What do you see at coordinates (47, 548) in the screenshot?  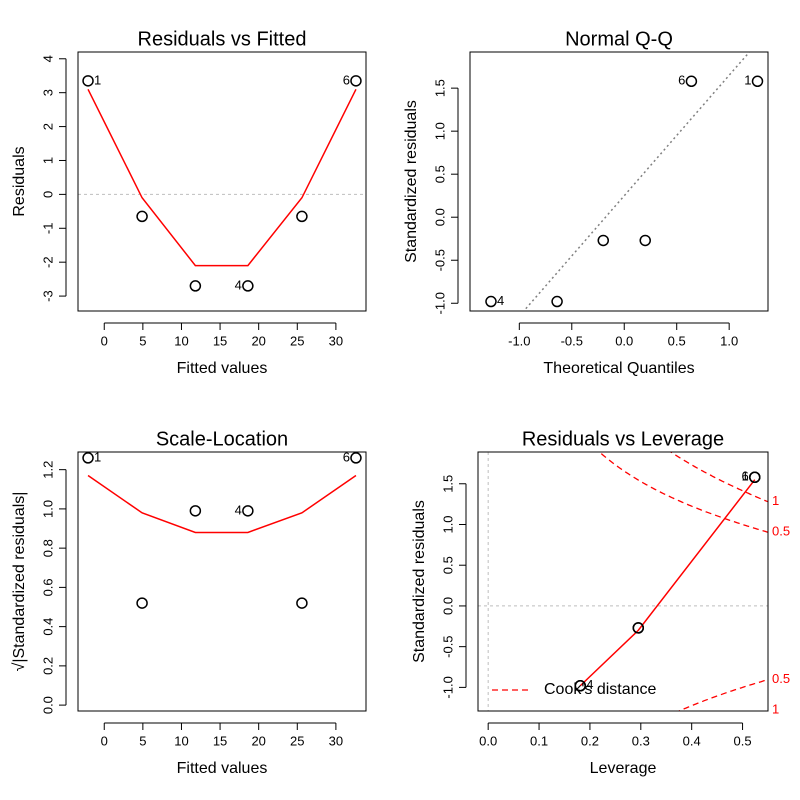 I see `y-tick-label: 0.8` at bounding box center [47, 548].